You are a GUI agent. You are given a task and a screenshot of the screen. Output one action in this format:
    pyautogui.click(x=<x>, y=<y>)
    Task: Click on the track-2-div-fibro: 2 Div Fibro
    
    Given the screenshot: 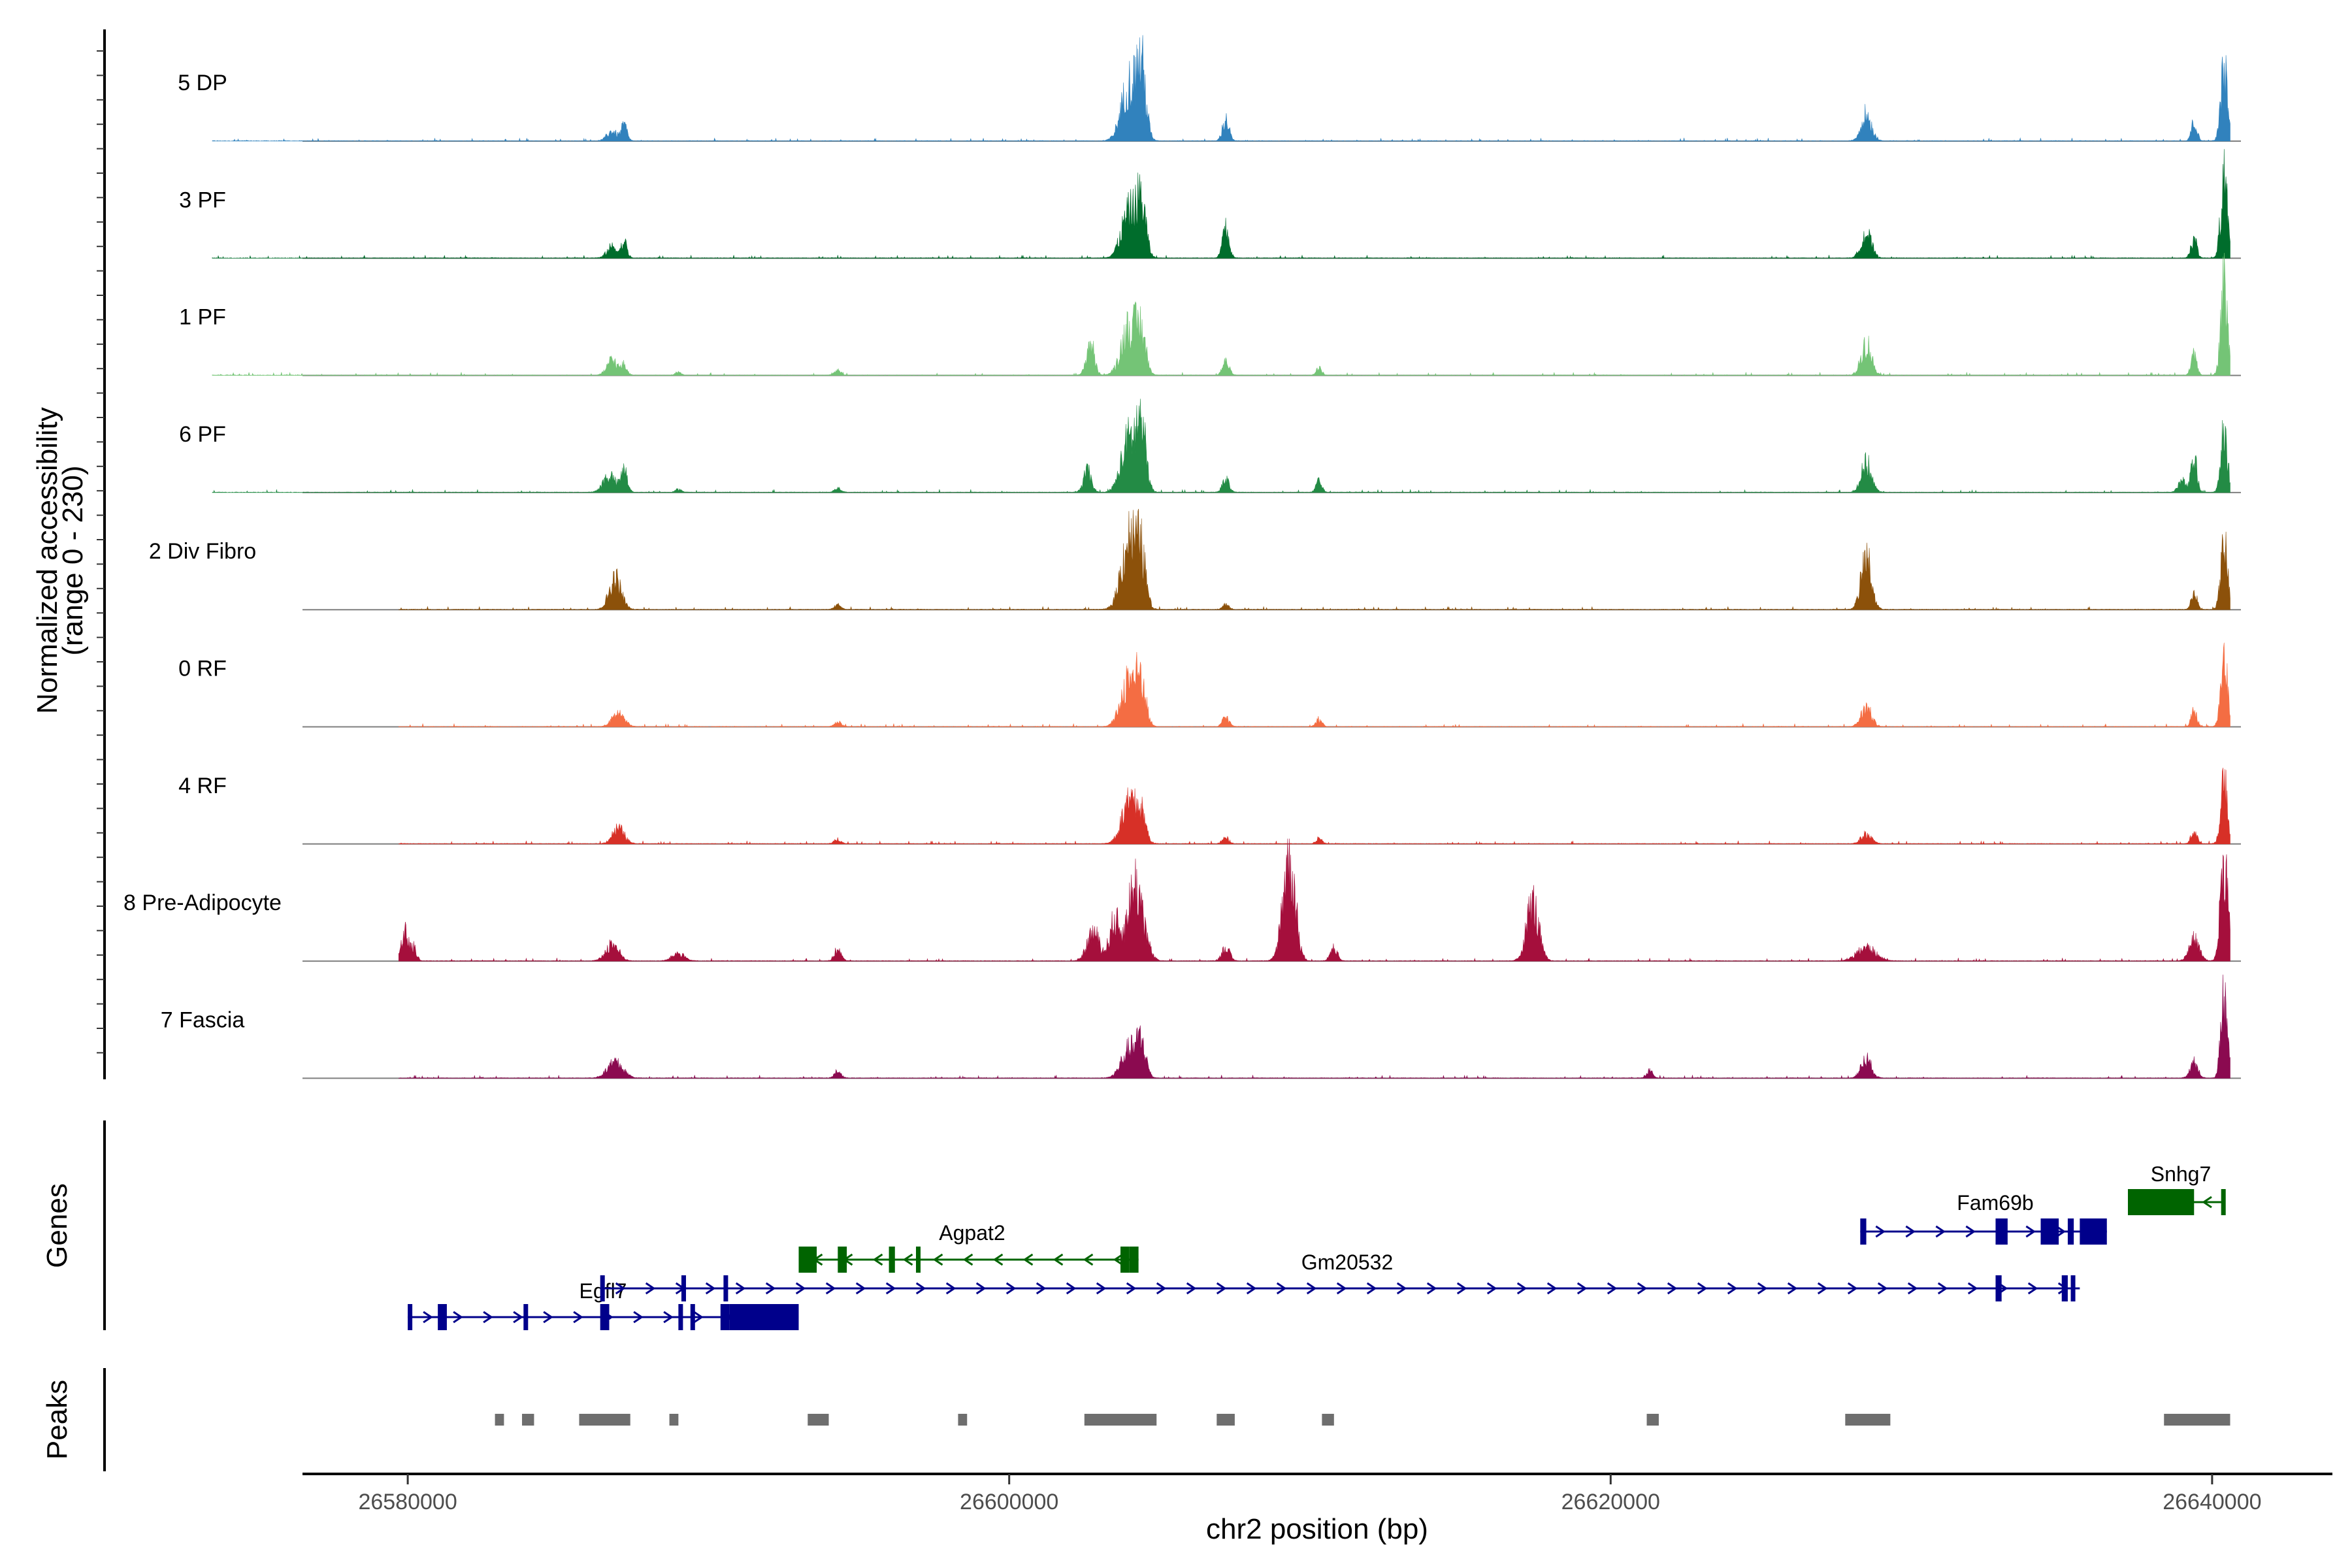 What is the action you would take?
    pyautogui.click(x=1195, y=559)
    